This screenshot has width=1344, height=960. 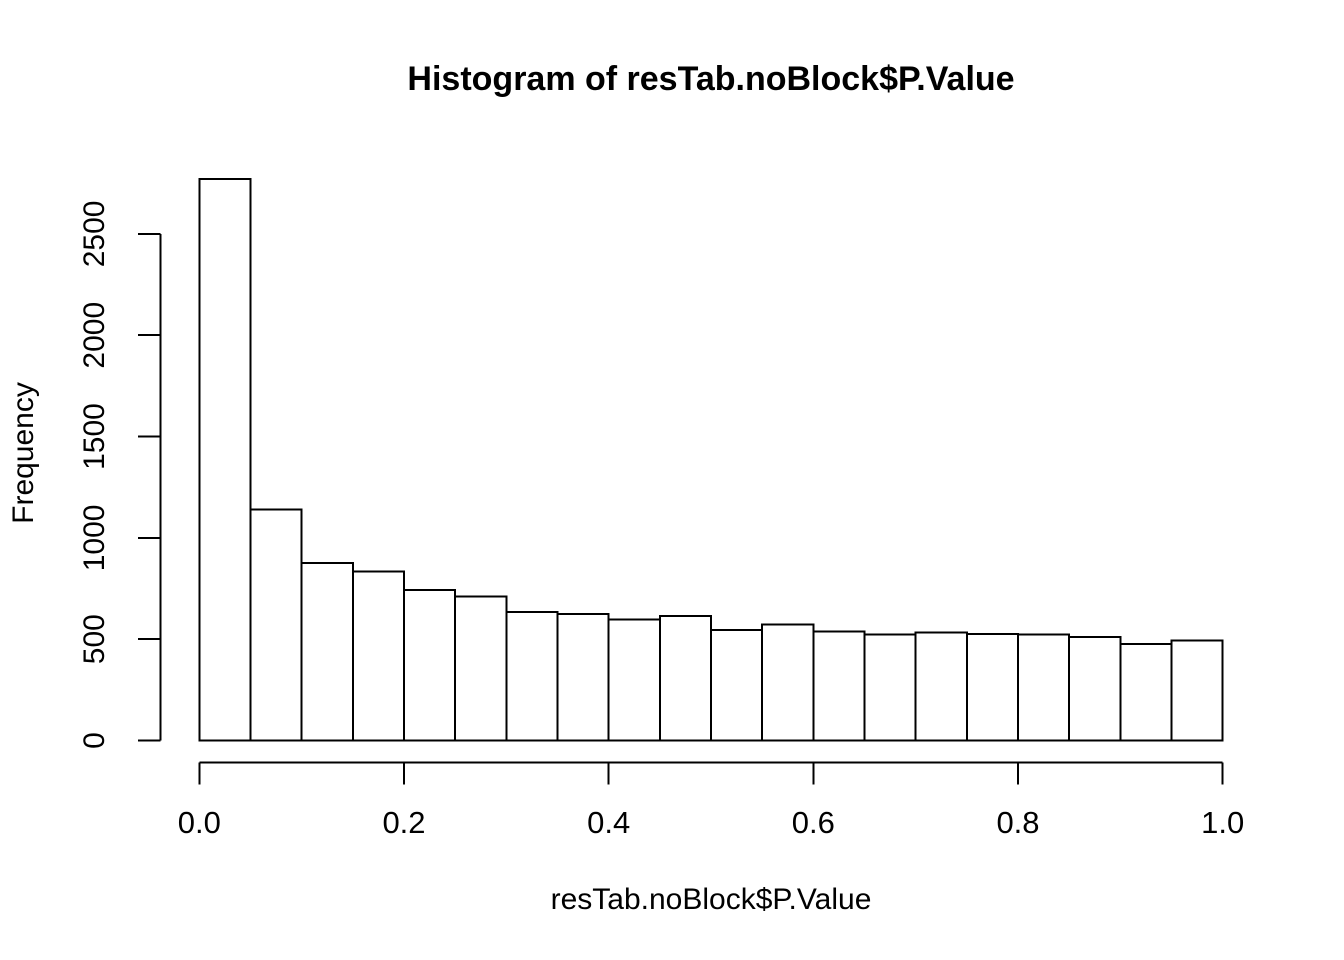 I want to click on x-tick-label: 0.4, so click(x=608, y=822).